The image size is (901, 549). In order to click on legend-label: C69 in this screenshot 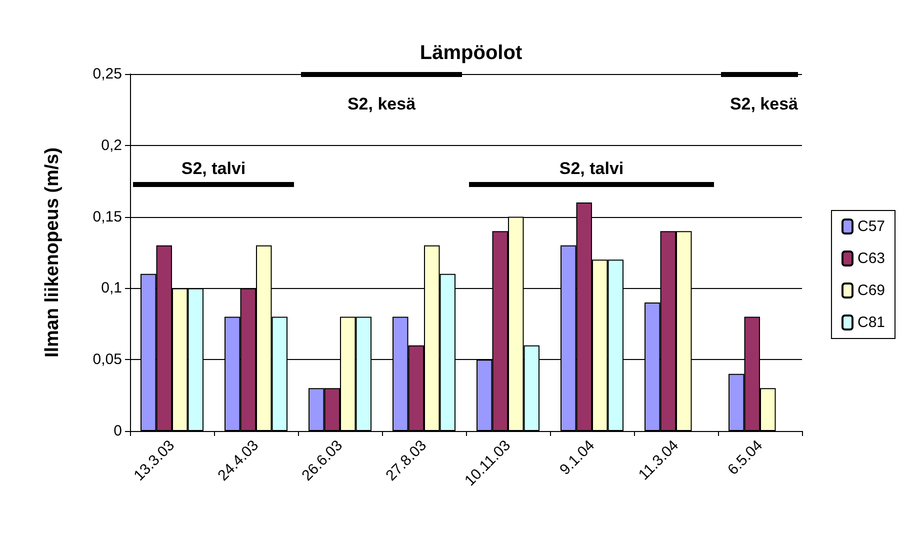, I will do `click(871, 290)`.